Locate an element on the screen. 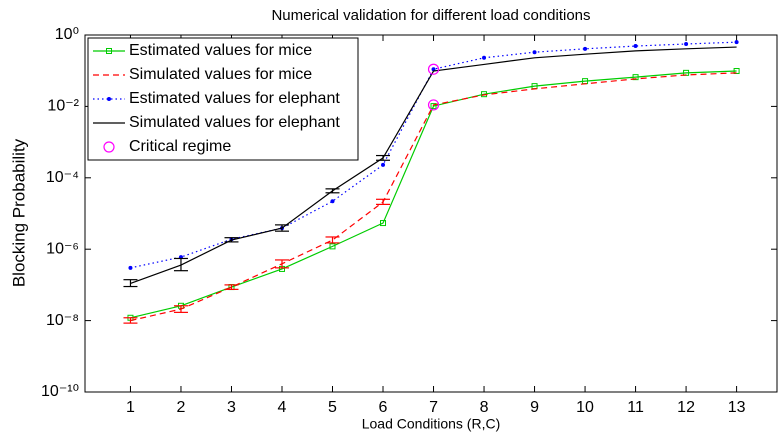 The image size is (779, 435). y-tick-label: 10⁻⁸ is located at coordinates (62, 320).